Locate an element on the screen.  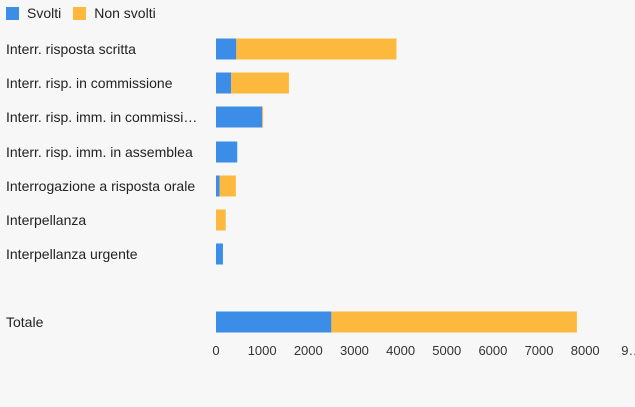
x-tick-label: 5000 is located at coordinates (446, 350).